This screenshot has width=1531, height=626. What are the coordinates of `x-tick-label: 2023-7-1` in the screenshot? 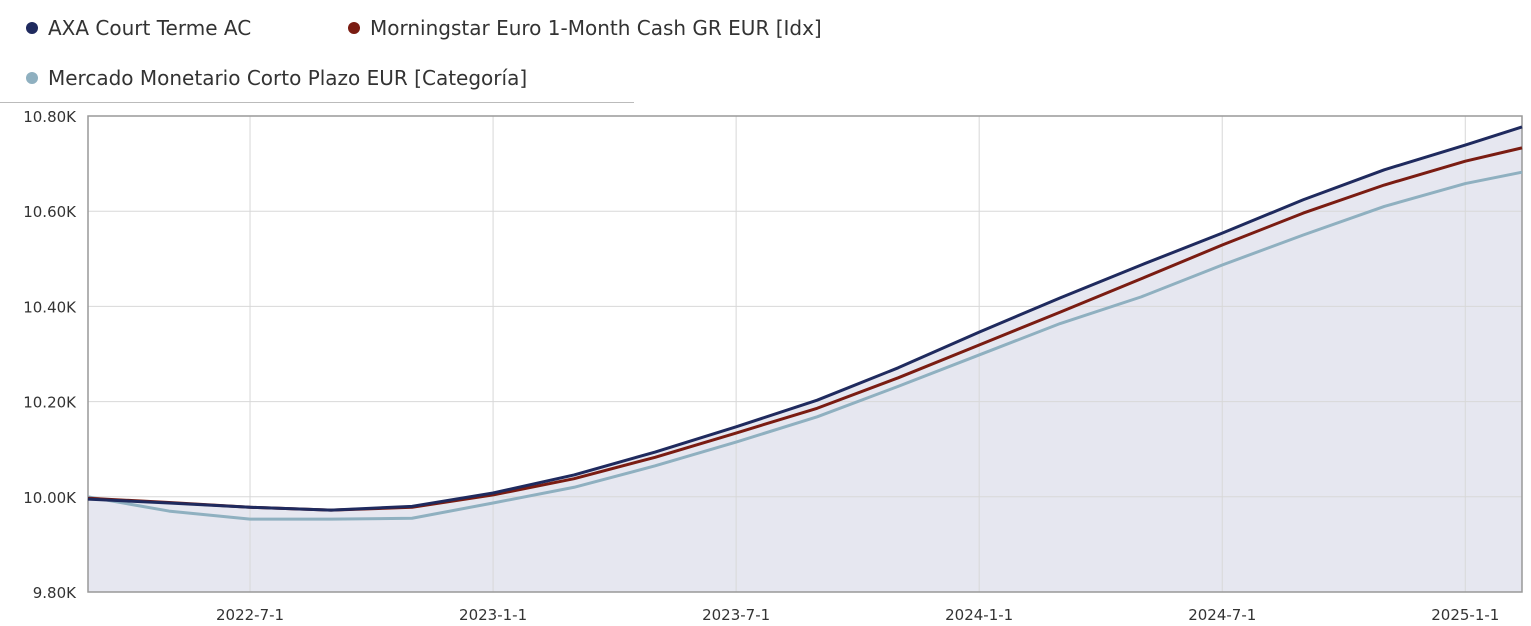 It's located at (736, 615).